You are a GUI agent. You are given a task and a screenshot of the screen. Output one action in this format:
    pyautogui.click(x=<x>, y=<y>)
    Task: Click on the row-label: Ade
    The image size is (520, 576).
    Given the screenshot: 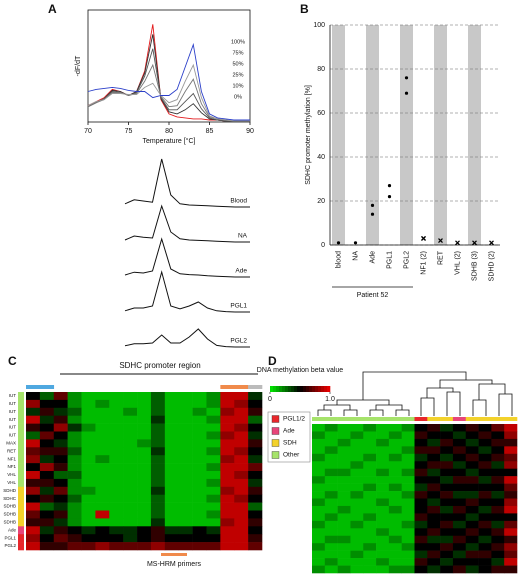 What is the action you would take?
    pyautogui.click(x=12, y=529)
    